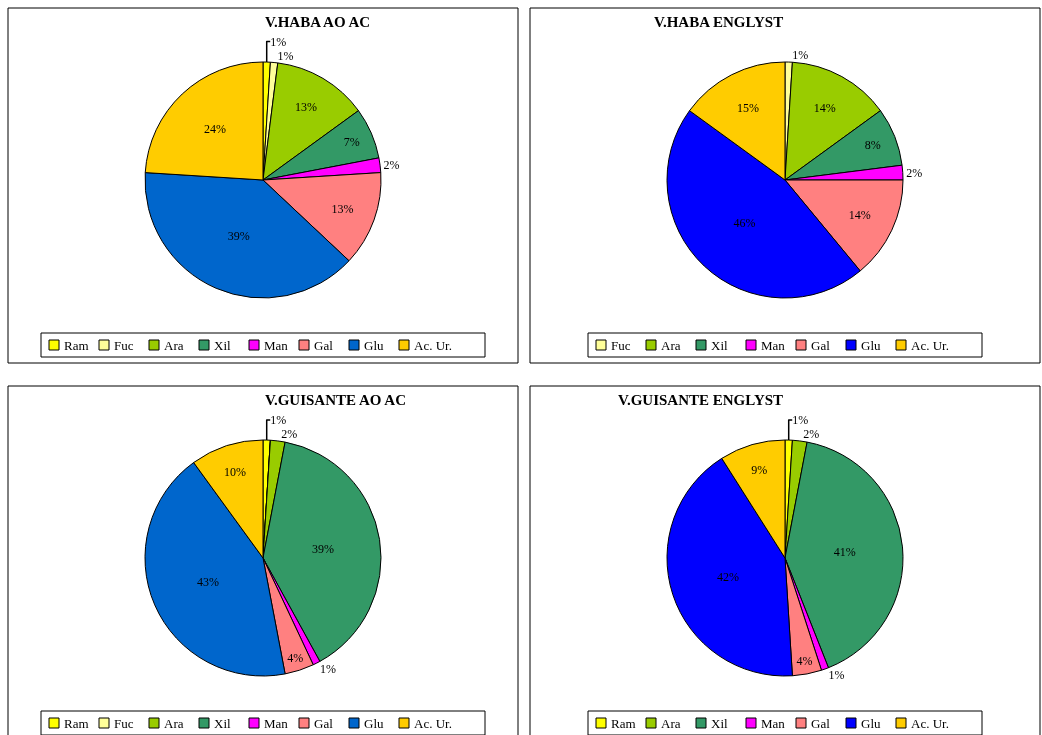  I want to click on data-label: 46%, so click(744, 223).